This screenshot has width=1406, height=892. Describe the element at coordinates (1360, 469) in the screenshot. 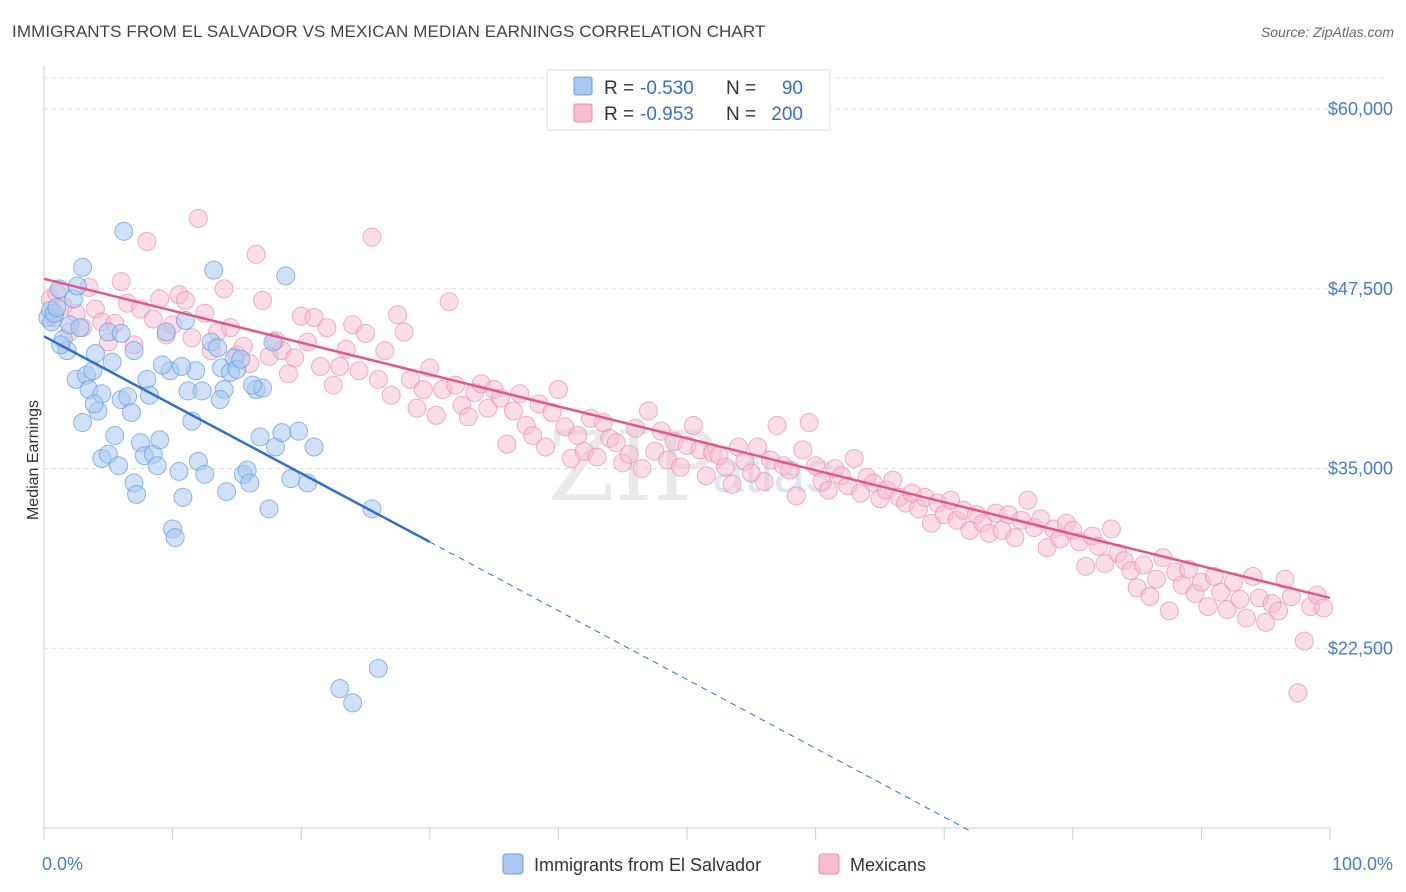

I see `y-tick-label-1: $35,000` at that location.